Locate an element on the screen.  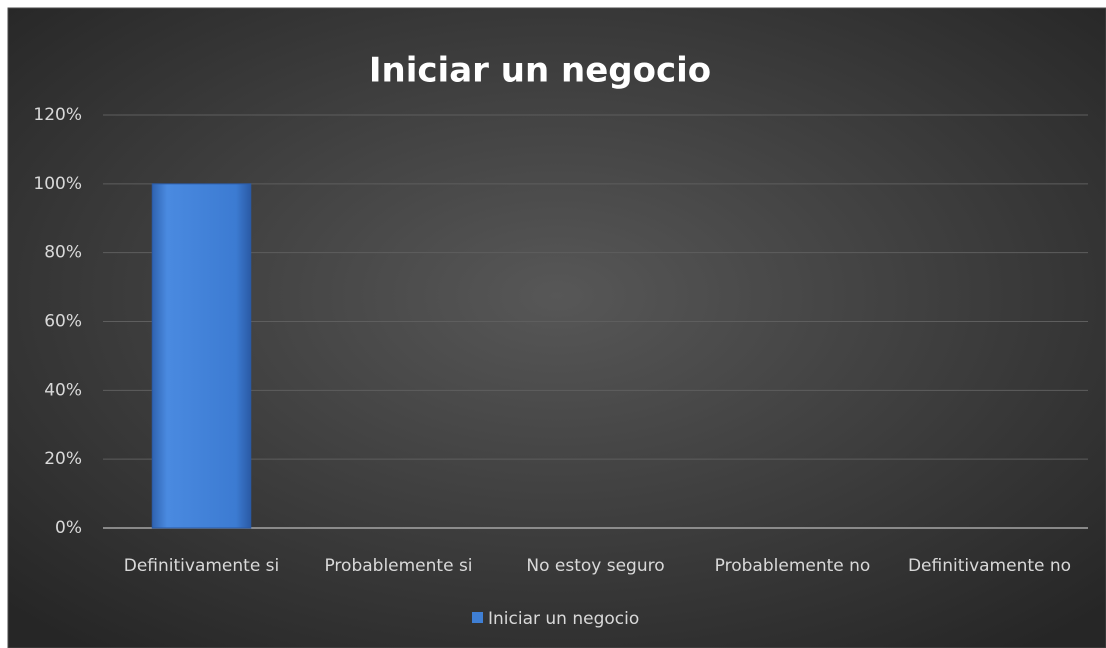
legend-label: Iniciar un negocio is located at coordinates (563, 619).